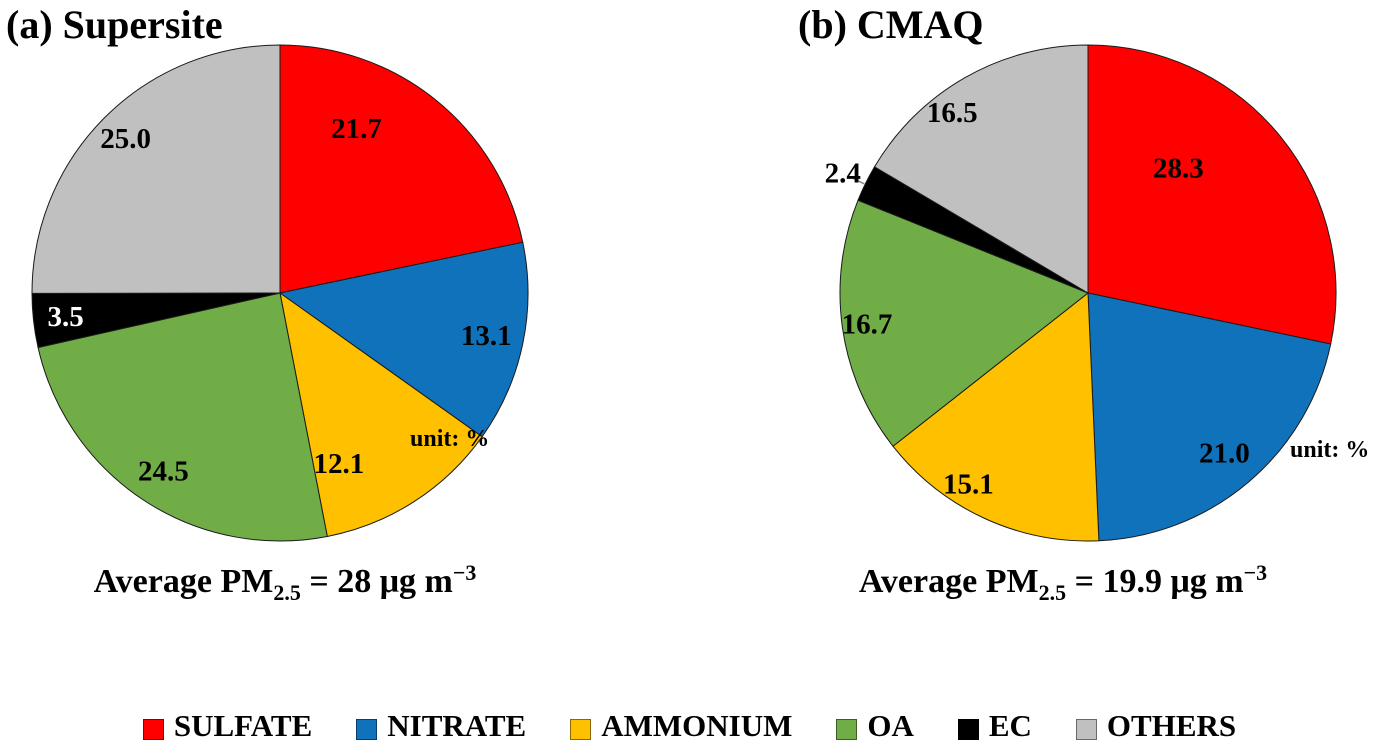 Image resolution: width=1379 pixels, height=754 pixels. Describe the element at coordinates (843, 173) in the screenshot. I see `pie-value-label-ec: 2.4` at that location.